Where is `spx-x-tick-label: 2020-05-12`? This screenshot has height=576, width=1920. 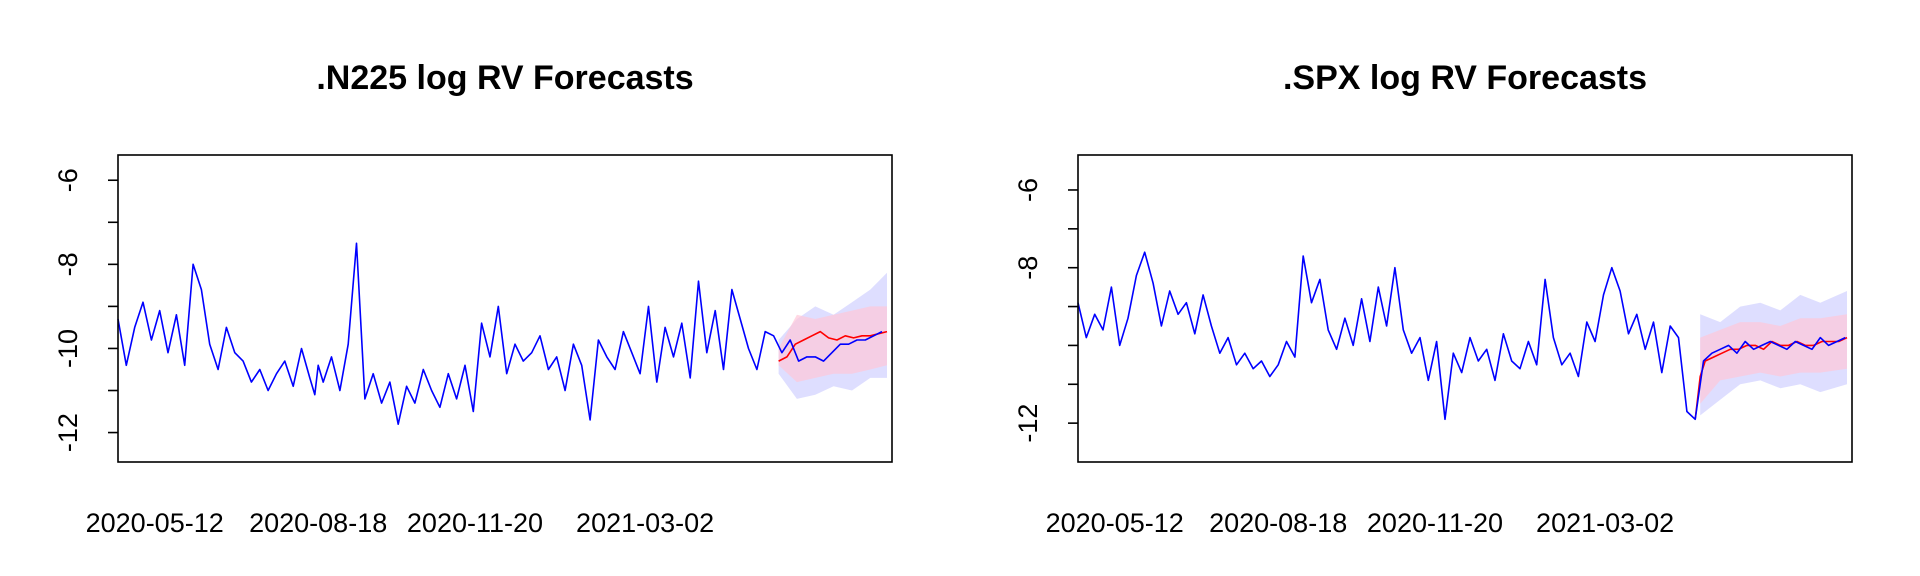
spx-x-tick-label: 2020-05-12 is located at coordinates (1115, 523).